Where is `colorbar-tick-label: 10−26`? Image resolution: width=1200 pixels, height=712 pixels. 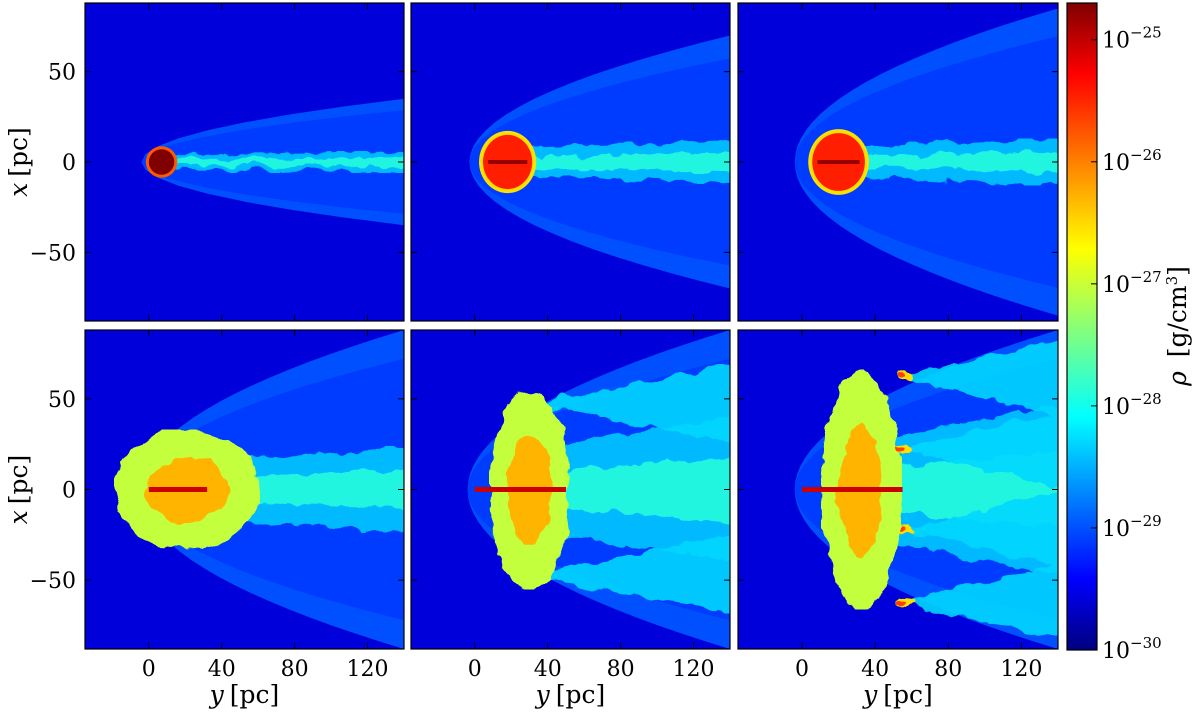
colorbar-tick-label: 10−26 is located at coordinates (1132, 161).